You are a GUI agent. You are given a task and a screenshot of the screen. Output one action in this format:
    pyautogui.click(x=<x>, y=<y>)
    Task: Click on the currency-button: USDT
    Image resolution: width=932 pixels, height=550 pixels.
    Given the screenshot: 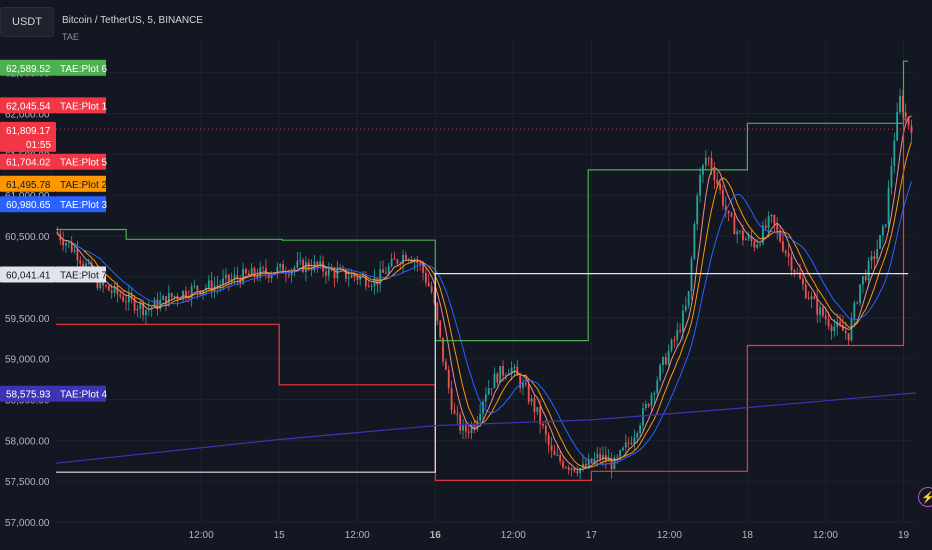 What is the action you would take?
    pyautogui.click(x=27, y=22)
    